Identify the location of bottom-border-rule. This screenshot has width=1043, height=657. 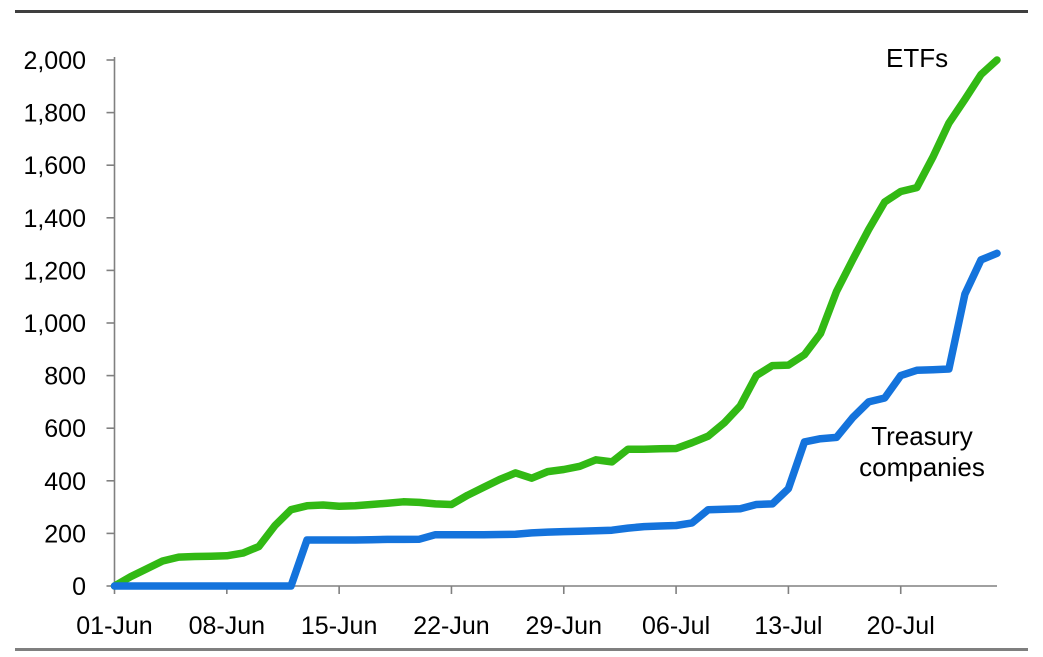
(521, 649).